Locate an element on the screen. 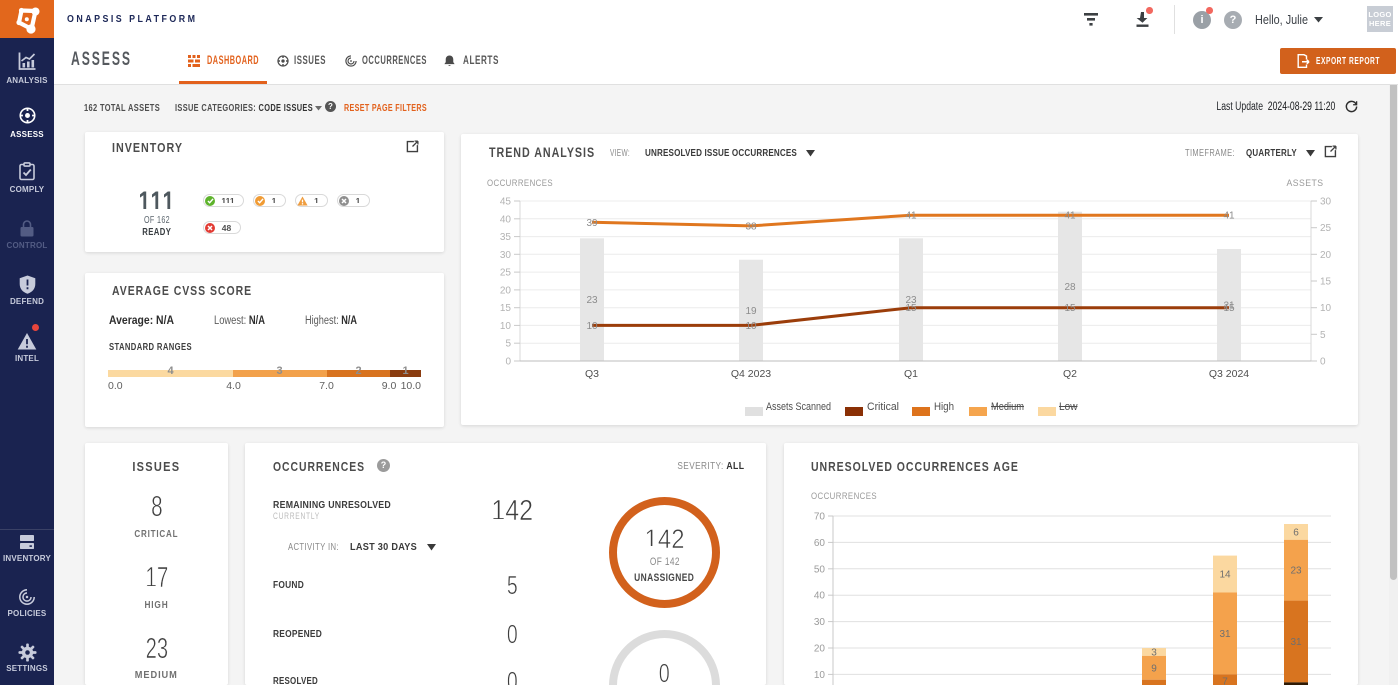 The image size is (1398, 685). svg-text: 6 is located at coordinates (1296, 532).